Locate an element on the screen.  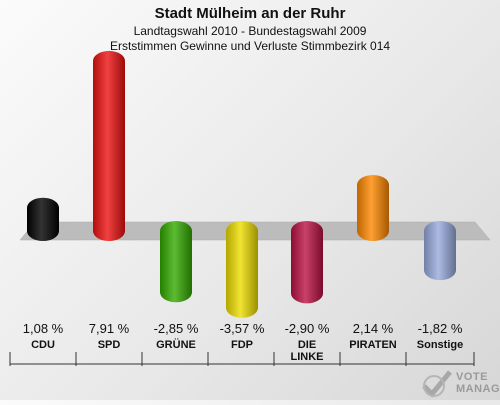
watermark-line-2: MANAGER is located at coordinates (478, 389).